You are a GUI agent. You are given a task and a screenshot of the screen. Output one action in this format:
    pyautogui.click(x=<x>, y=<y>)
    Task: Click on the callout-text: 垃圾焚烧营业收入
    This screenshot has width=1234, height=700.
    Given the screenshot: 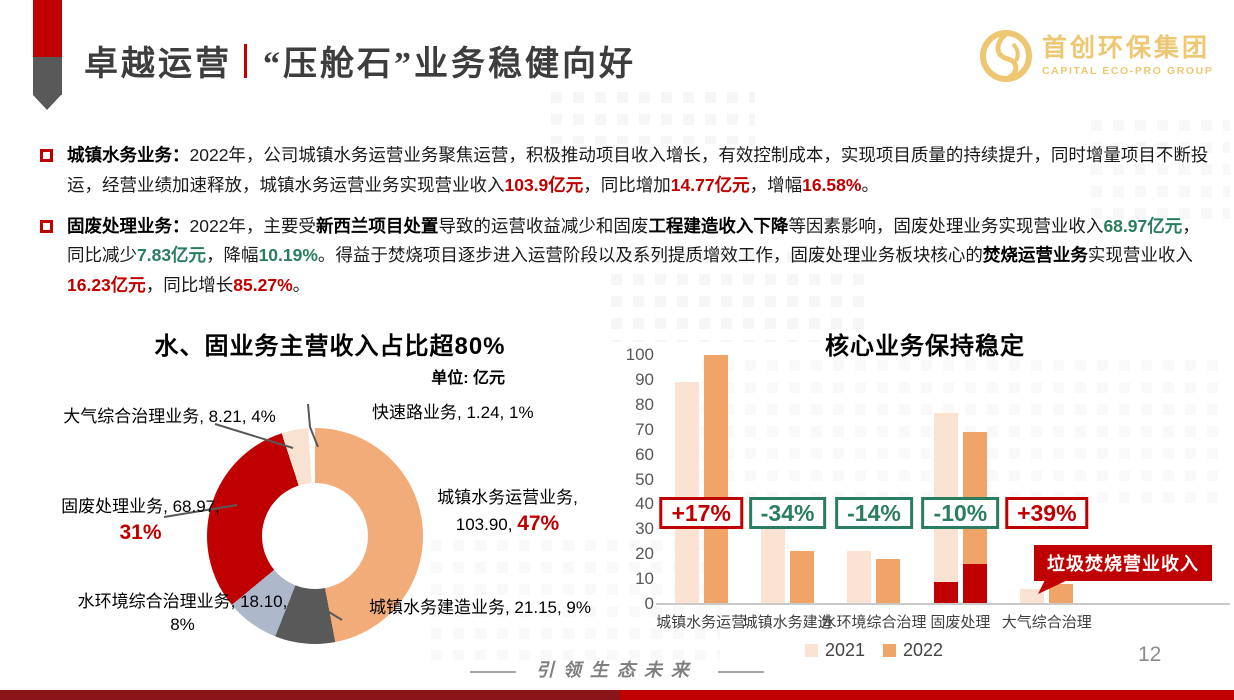 What is the action you would take?
    pyautogui.click(x=1123, y=564)
    